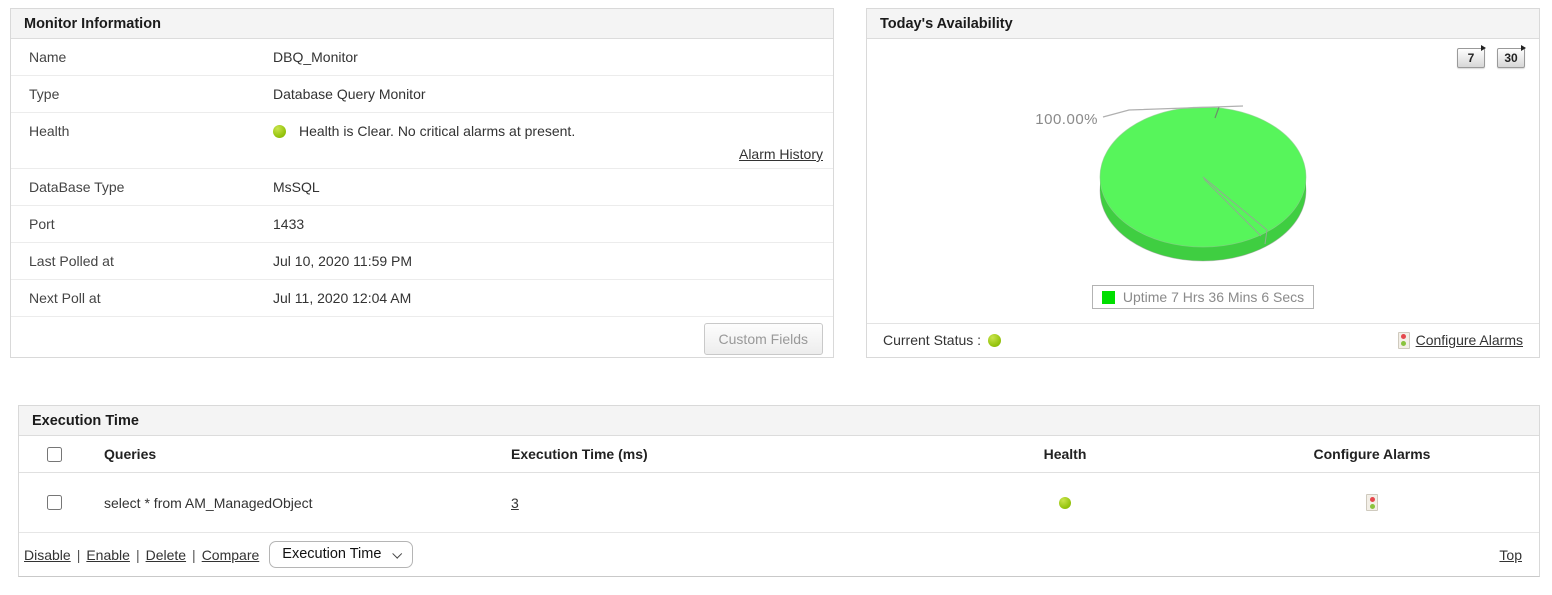 The image size is (1552, 595). Describe the element at coordinates (1066, 119) in the screenshot. I see `pie-value-label: 100.00%` at that location.